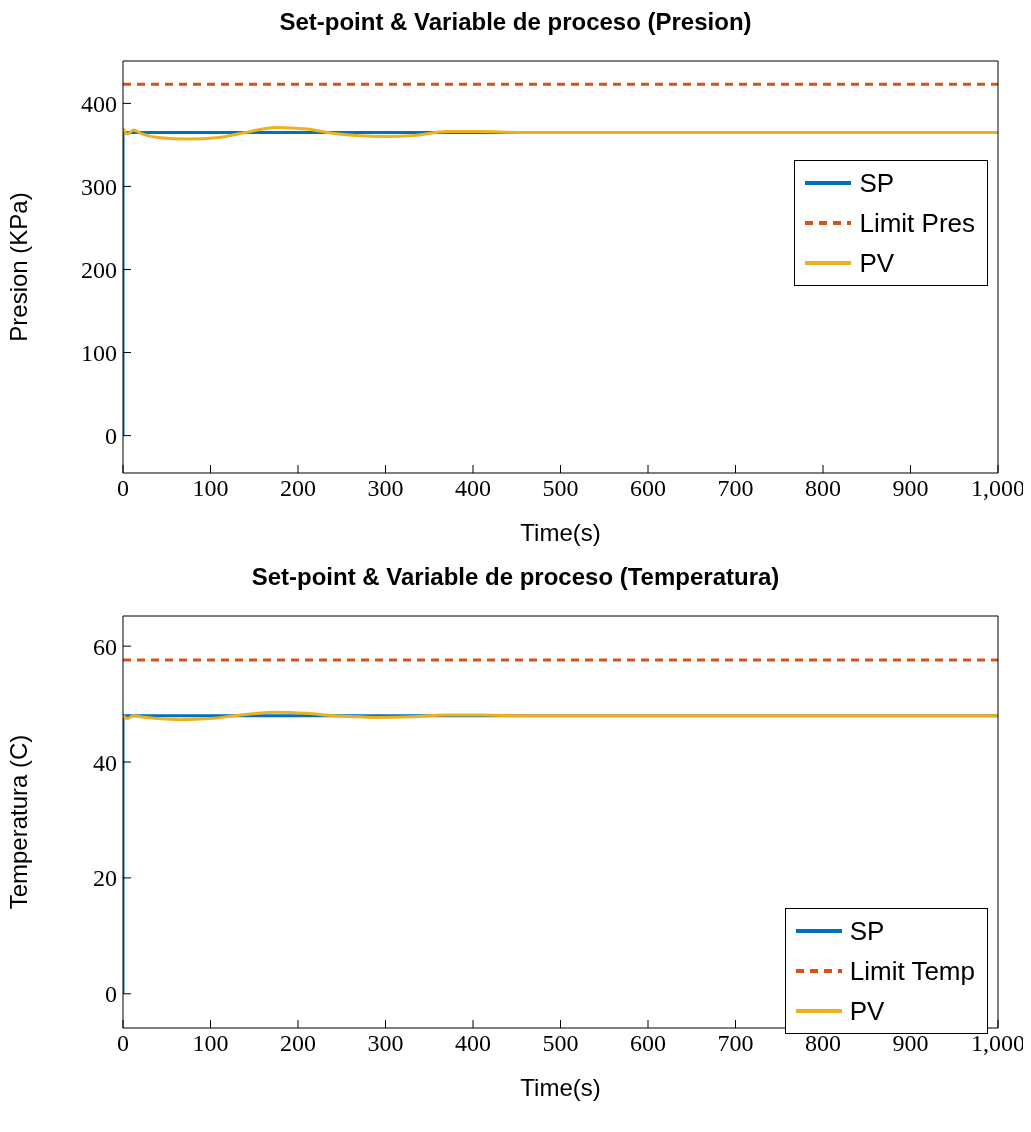  Describe the element at coordinates (99, 353) in the screenshot. I see `y-tick-label: 100` at that location.